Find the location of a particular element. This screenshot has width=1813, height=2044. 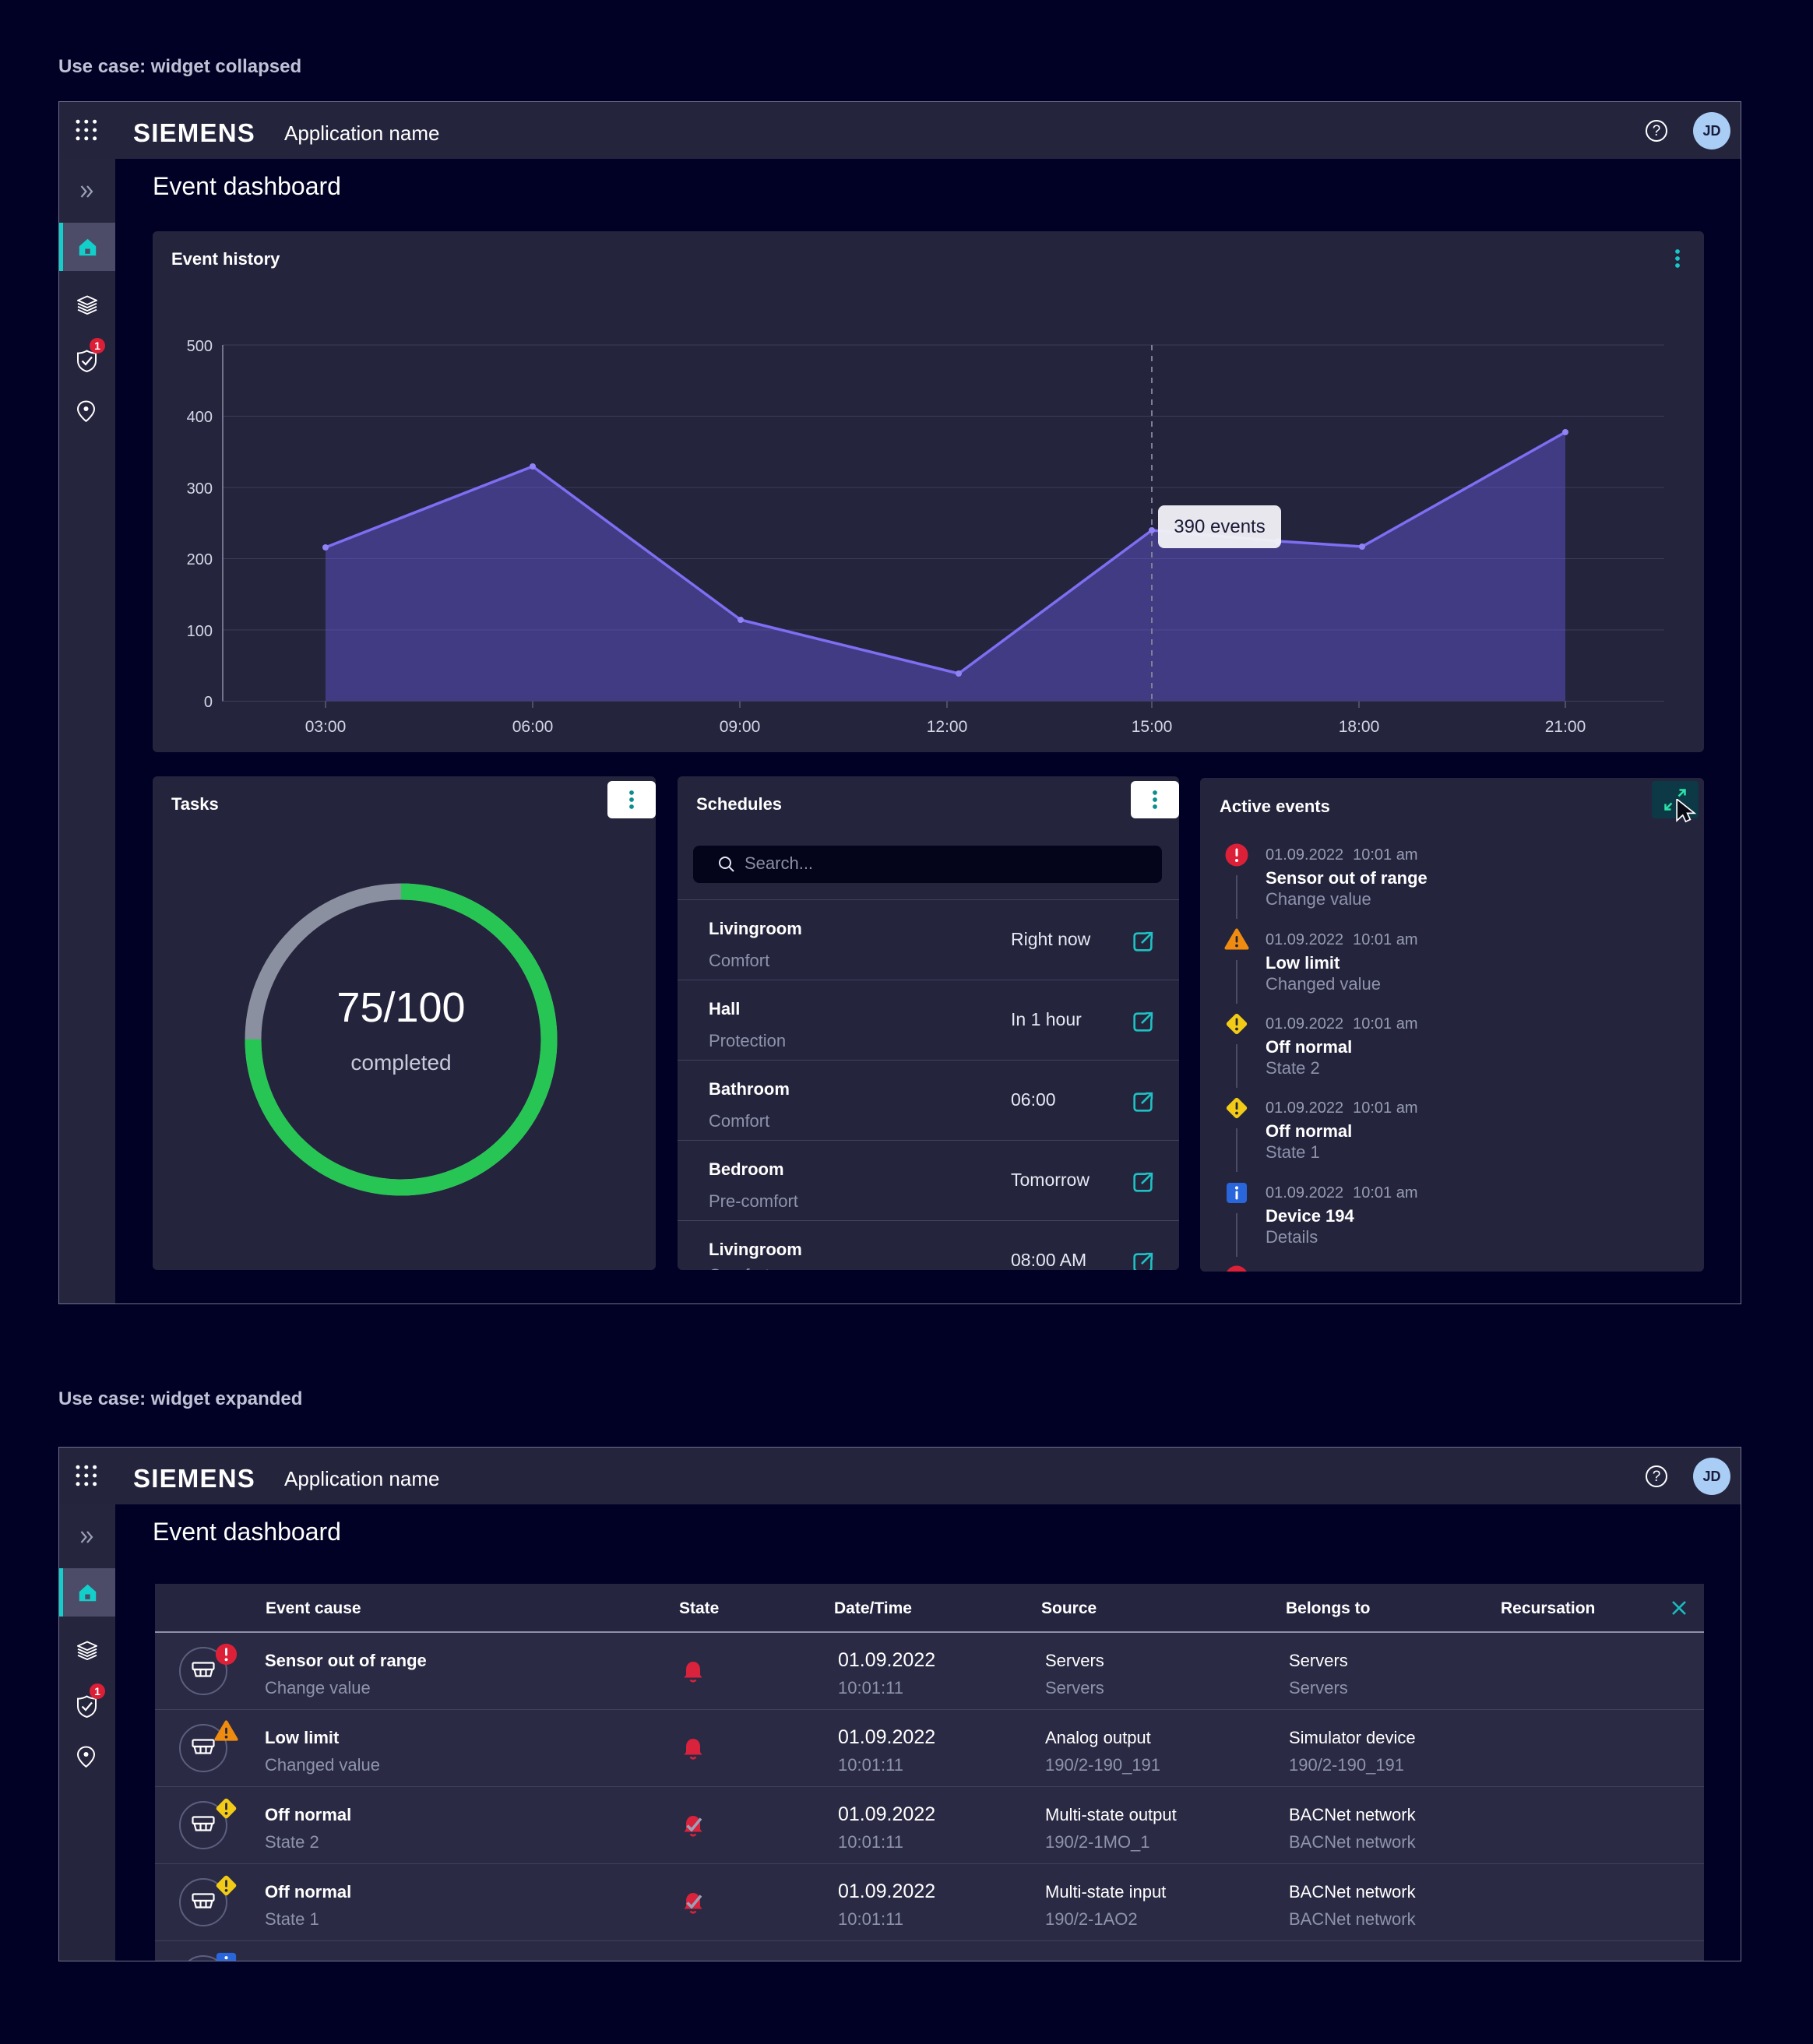

svg-text: 18:00 is located at coordinates (1359, 727).